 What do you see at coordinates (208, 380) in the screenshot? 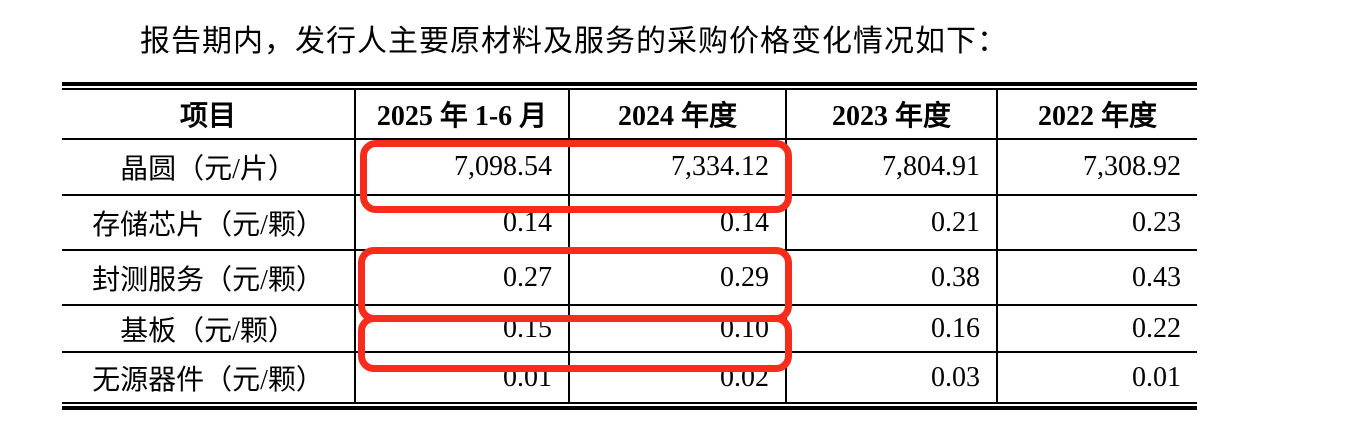
I see `row-label-cell: 无源器件（元/颗）` at bounding box center [208, 380].